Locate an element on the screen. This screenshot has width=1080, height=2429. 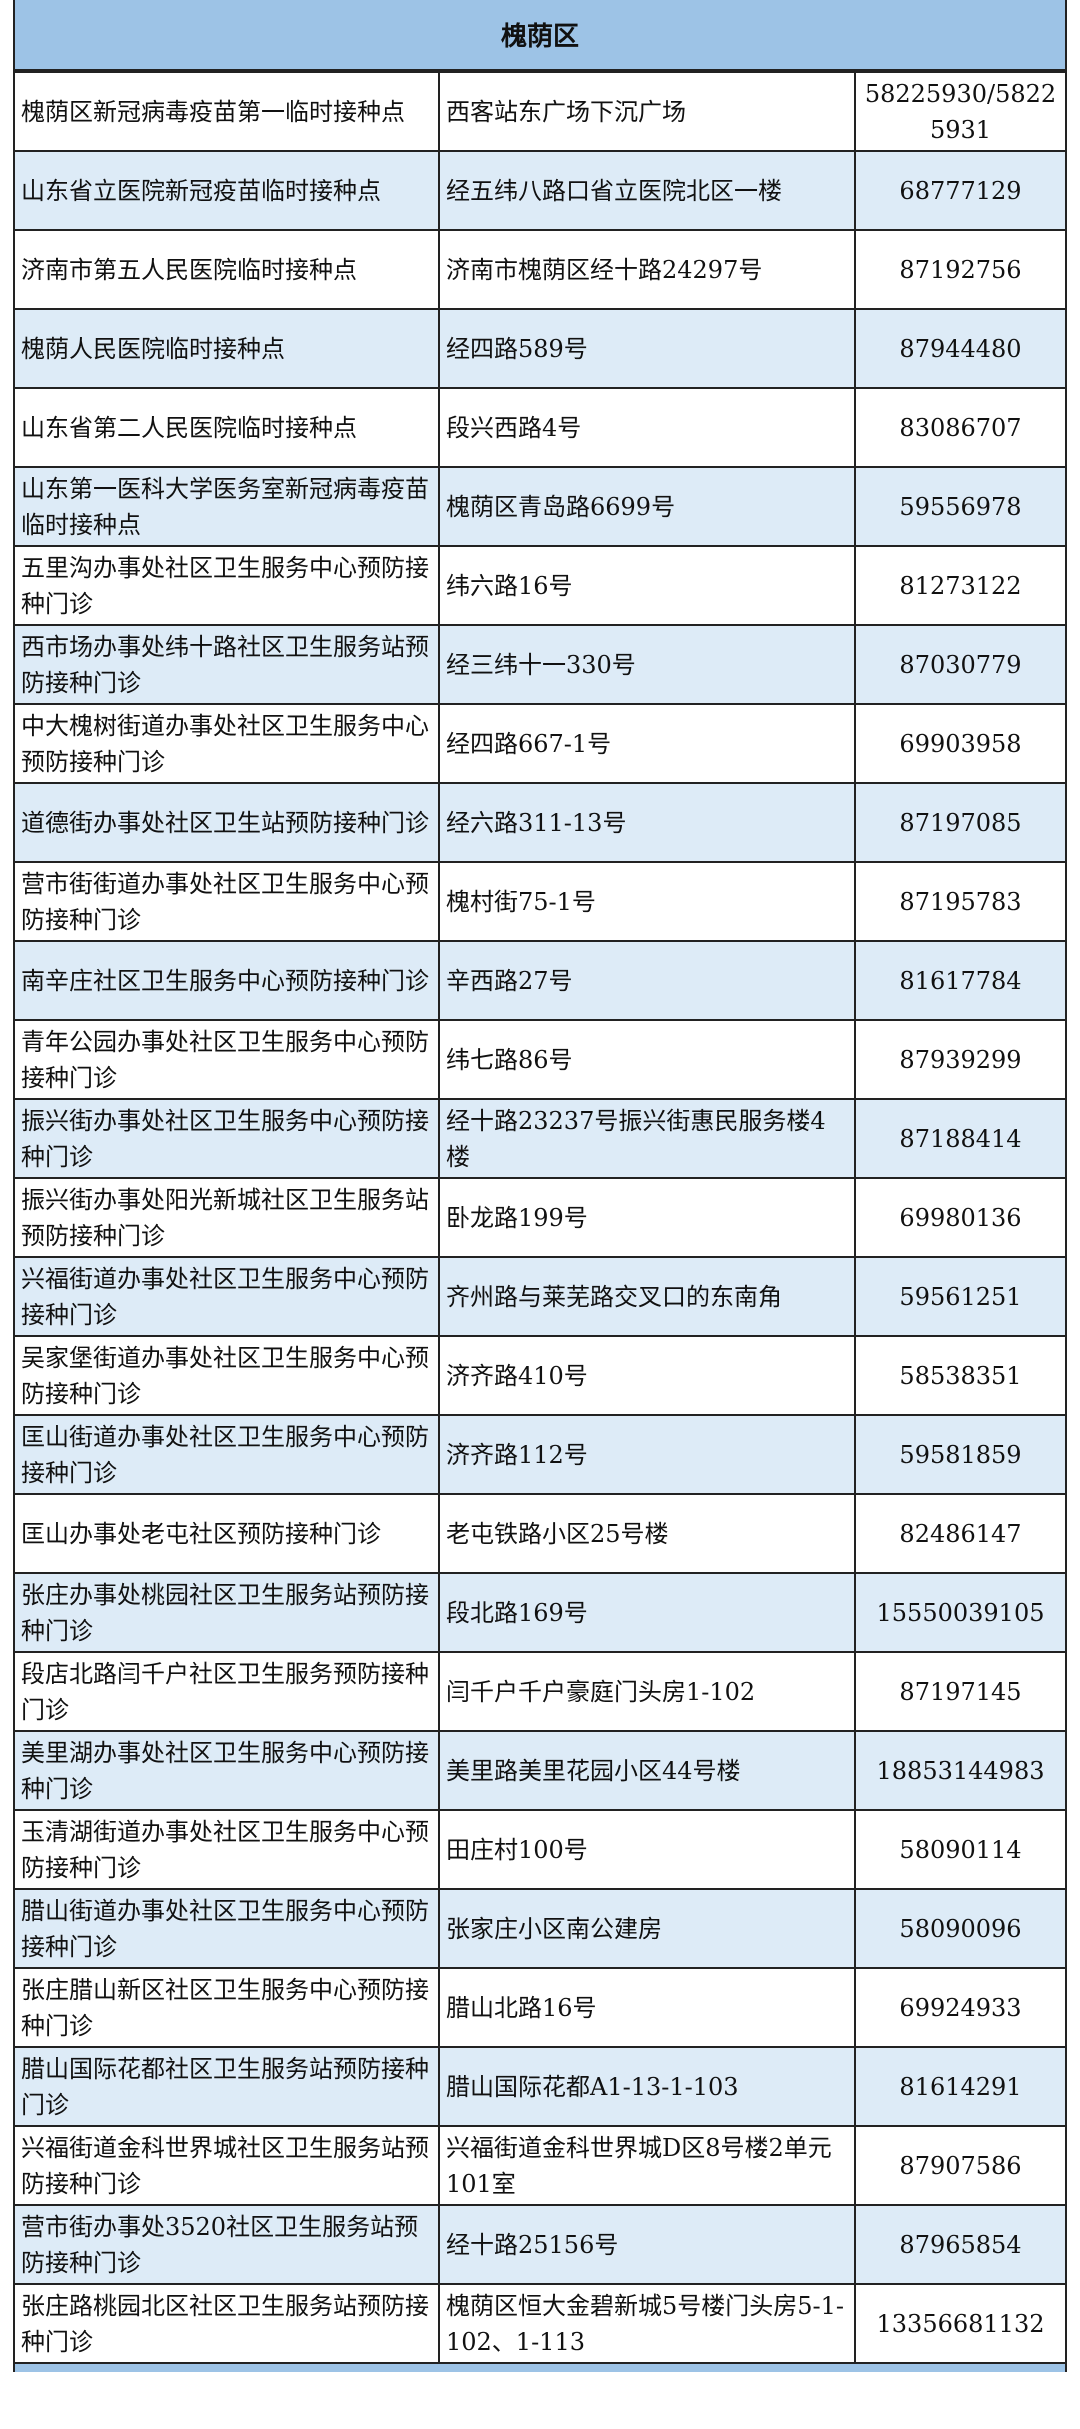
site-phone: 81273122 is located at coordinates (960, 585).